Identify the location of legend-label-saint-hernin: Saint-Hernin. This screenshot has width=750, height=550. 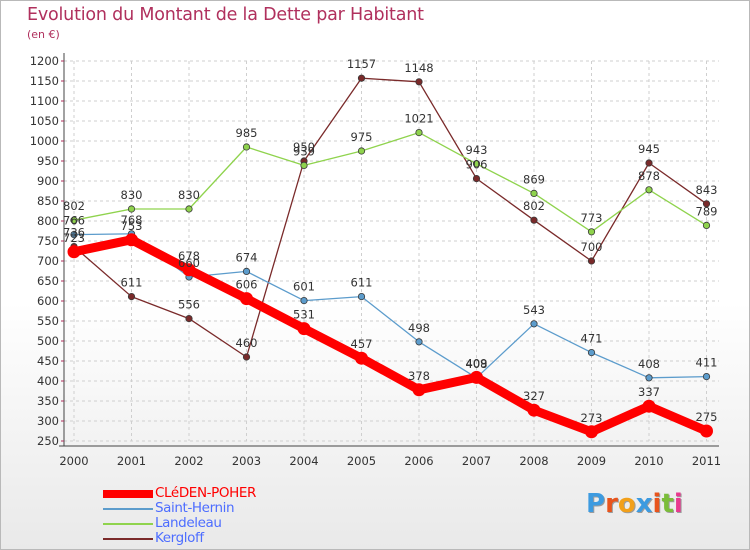
(195, 508).